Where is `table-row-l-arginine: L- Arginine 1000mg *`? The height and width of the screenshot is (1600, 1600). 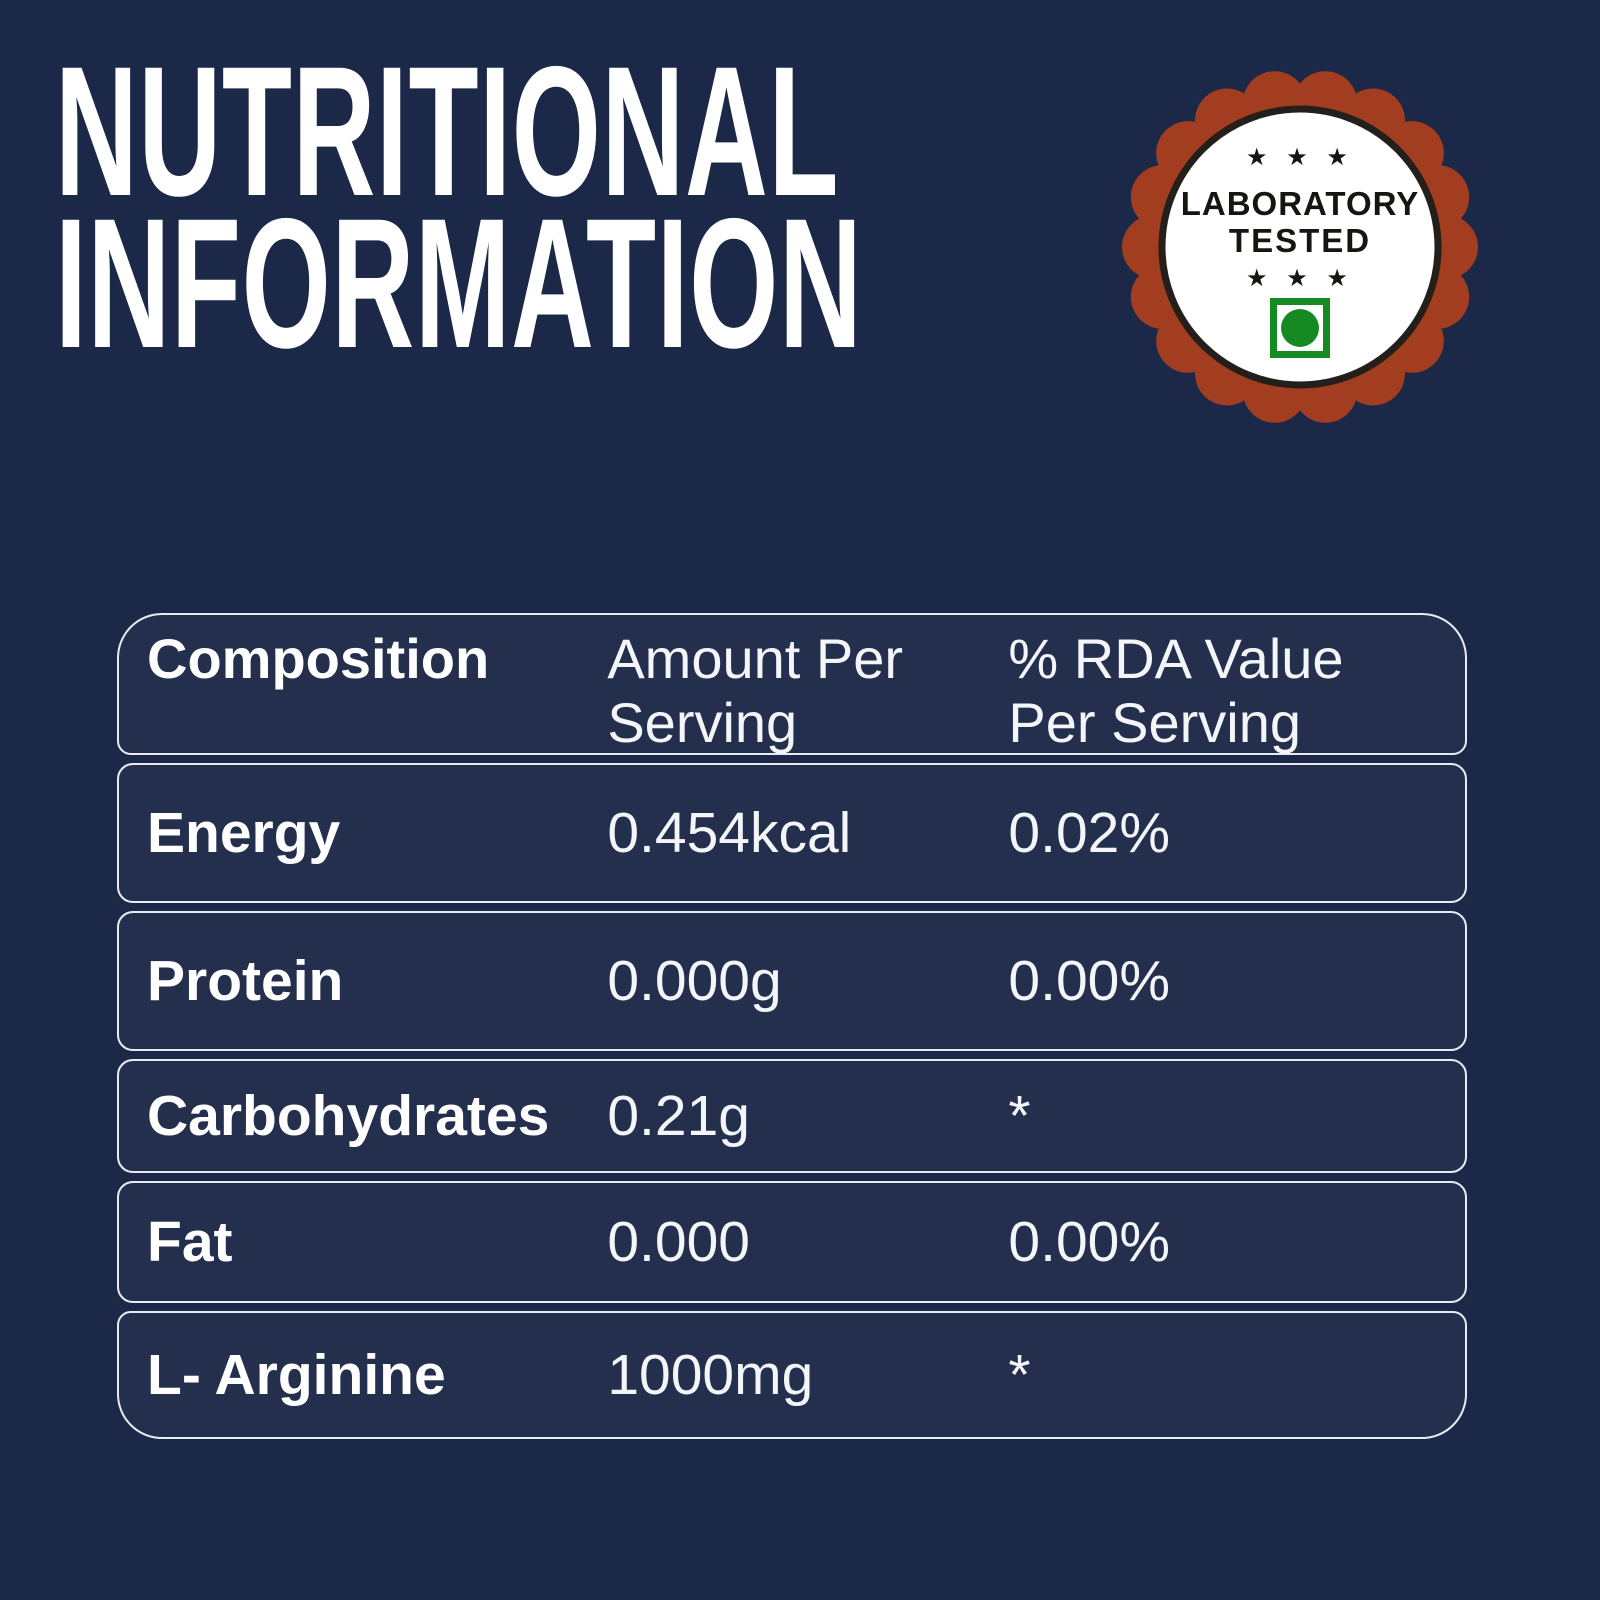
table-row-l-arginine: L- Arginine 1000mg * is located at coordinates (792, 1375).